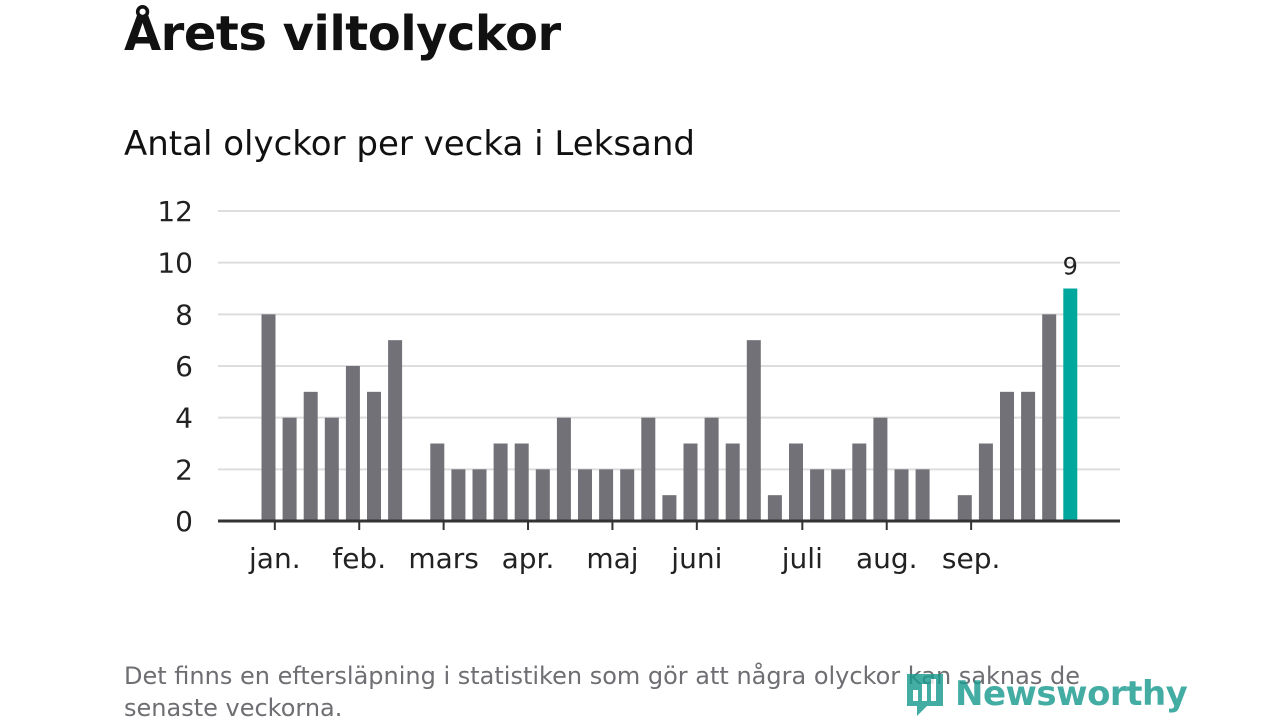  I want to click on newsworthy-logo: Newsworthy, so click(1045, 694).